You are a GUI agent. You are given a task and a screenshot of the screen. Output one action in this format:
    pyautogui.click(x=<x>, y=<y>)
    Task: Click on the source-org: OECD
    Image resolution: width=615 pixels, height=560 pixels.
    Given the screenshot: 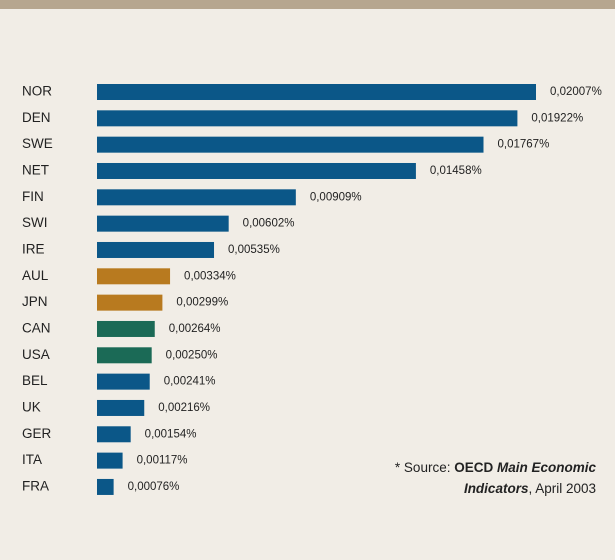 What is the action you would take?
    pyautogui.click(x=473, y=467)
    